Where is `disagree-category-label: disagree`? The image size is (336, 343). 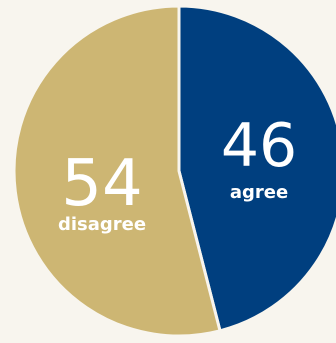
disagree-category-label: disagree is located at coordinates (102, 224).